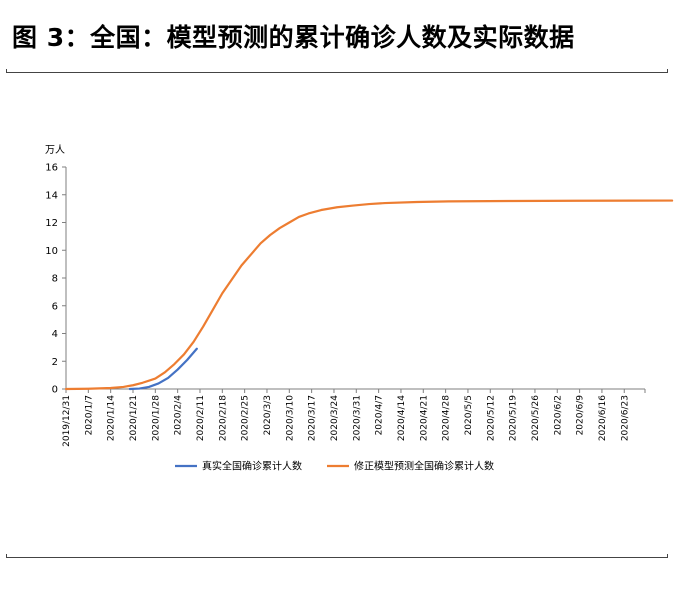  I want to click on x-tick-label: 2020/1/21, so click(134, 418).